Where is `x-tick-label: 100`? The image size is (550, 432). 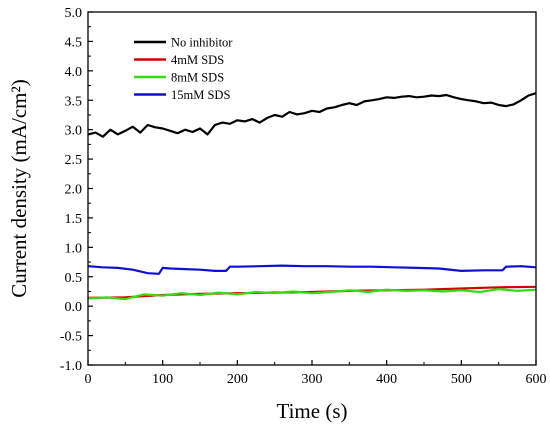
x-tick-label: 100 is located at coordinates (162, 379).